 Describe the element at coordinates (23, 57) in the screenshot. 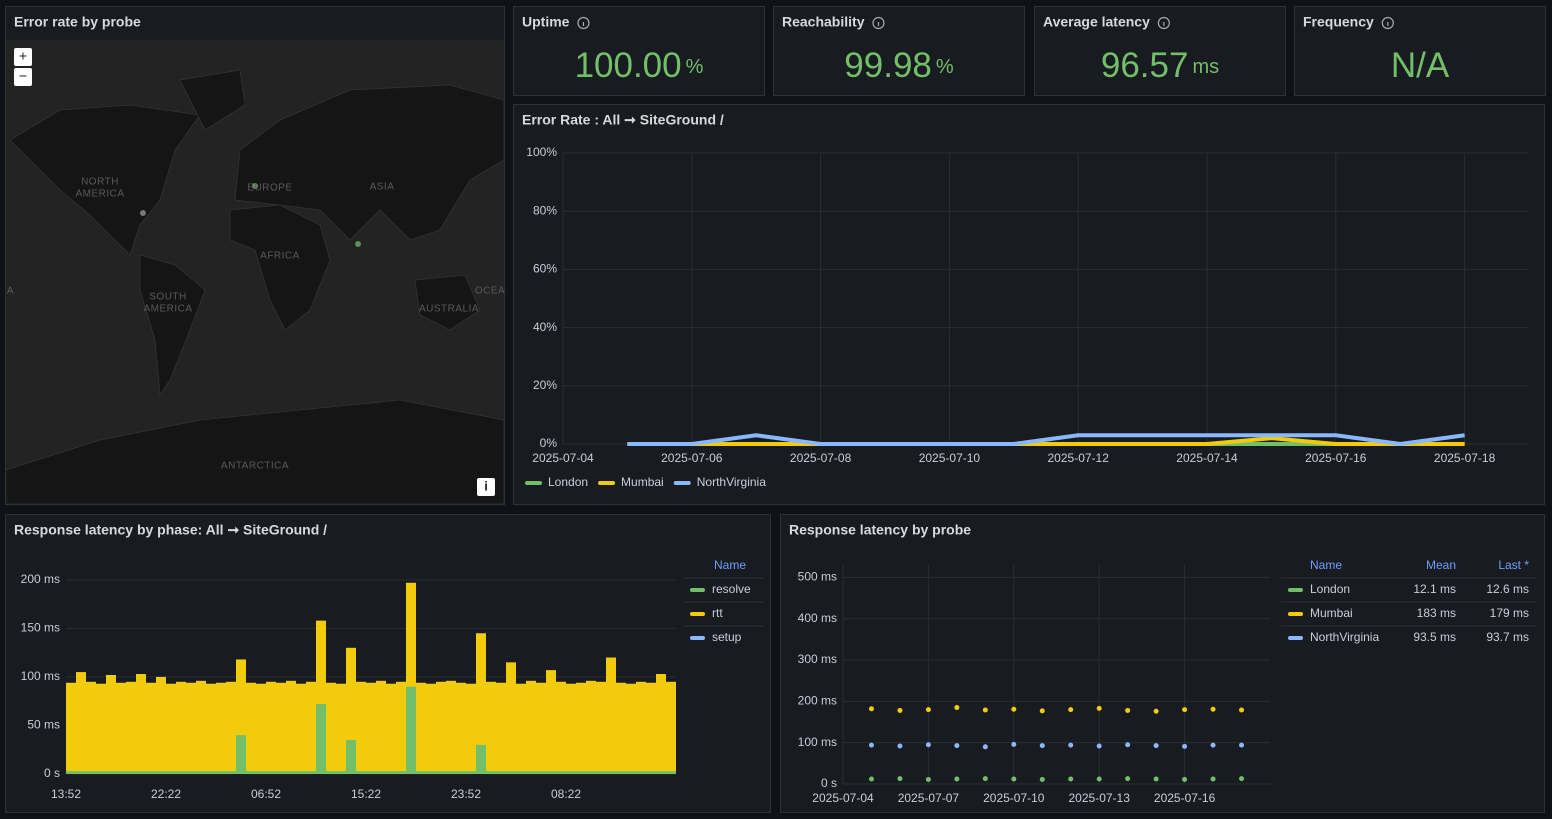

I see `zoom-in-button` at that location.